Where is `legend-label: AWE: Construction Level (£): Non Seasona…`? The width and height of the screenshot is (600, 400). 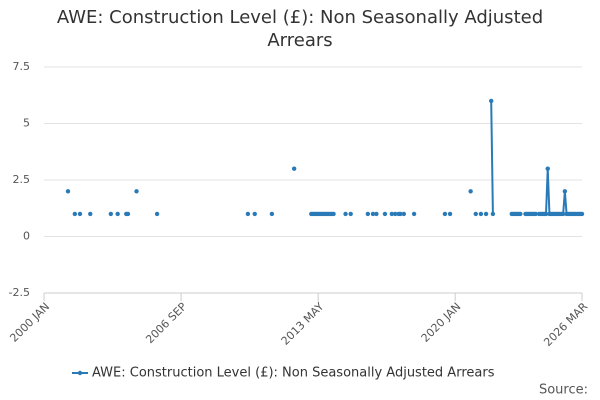
legend-label: AWE: Construction Level (£): Non Seasona… is located at coordinates (293, 373).